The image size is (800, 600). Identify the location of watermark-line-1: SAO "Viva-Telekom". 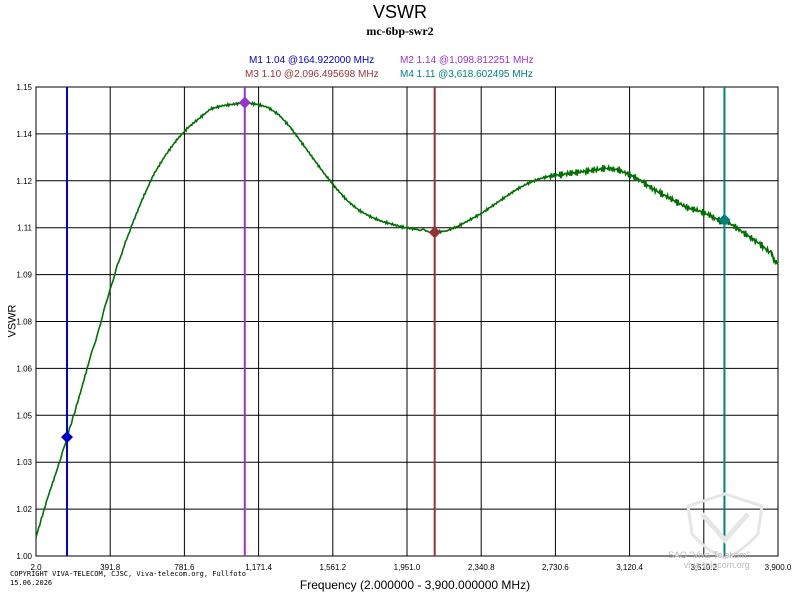
(709, 555).